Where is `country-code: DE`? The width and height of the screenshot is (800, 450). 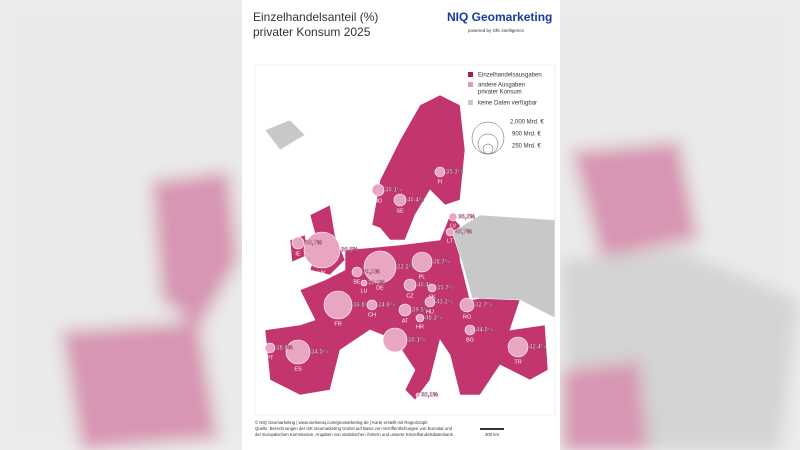 country-code: DE is located at coordinates (380, 288).